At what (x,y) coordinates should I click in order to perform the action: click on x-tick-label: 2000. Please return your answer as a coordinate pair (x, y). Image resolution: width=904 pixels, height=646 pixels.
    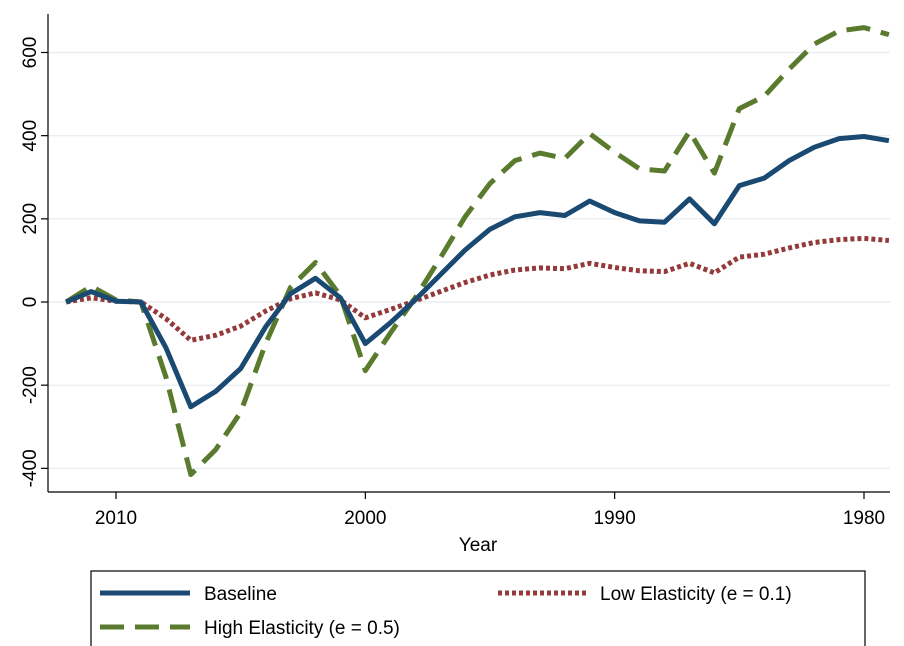
    Looking at the image, I should click on (365, 518).